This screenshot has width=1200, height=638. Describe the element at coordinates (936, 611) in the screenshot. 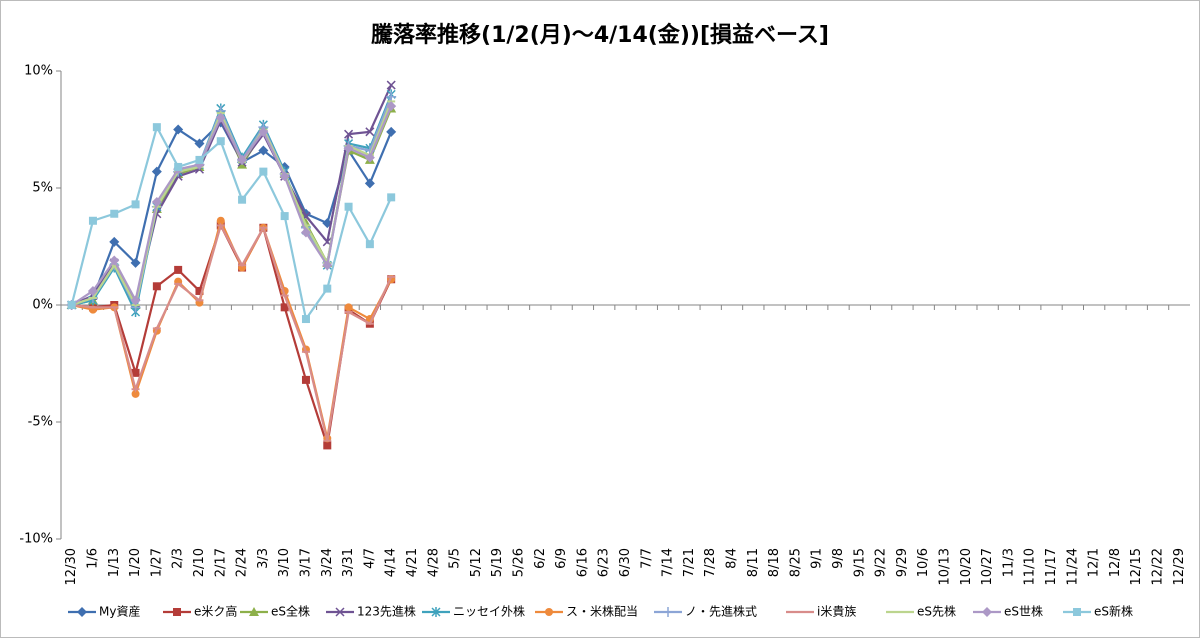

I see `legend-label: eS先株` at that location.